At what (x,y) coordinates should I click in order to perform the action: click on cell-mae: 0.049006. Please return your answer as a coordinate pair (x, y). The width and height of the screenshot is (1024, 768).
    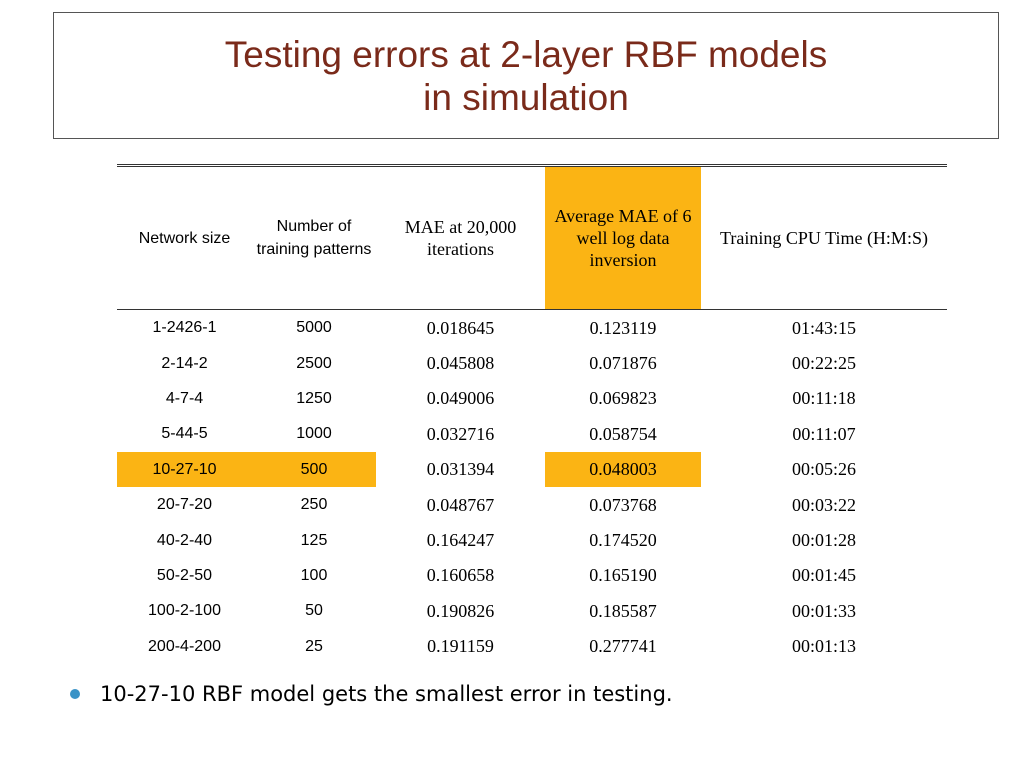
    Looking at the image, I should click on (460, 398).